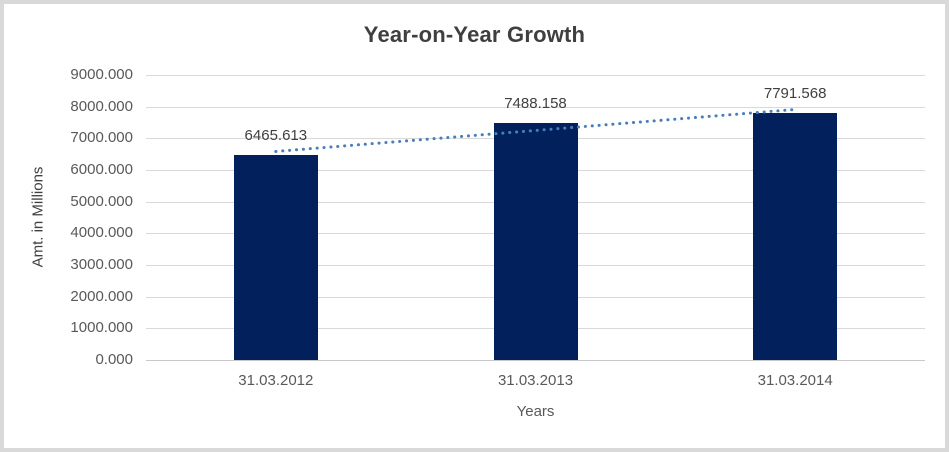  I want to click on y-tick-label: 5000.000, so click(101, 201).